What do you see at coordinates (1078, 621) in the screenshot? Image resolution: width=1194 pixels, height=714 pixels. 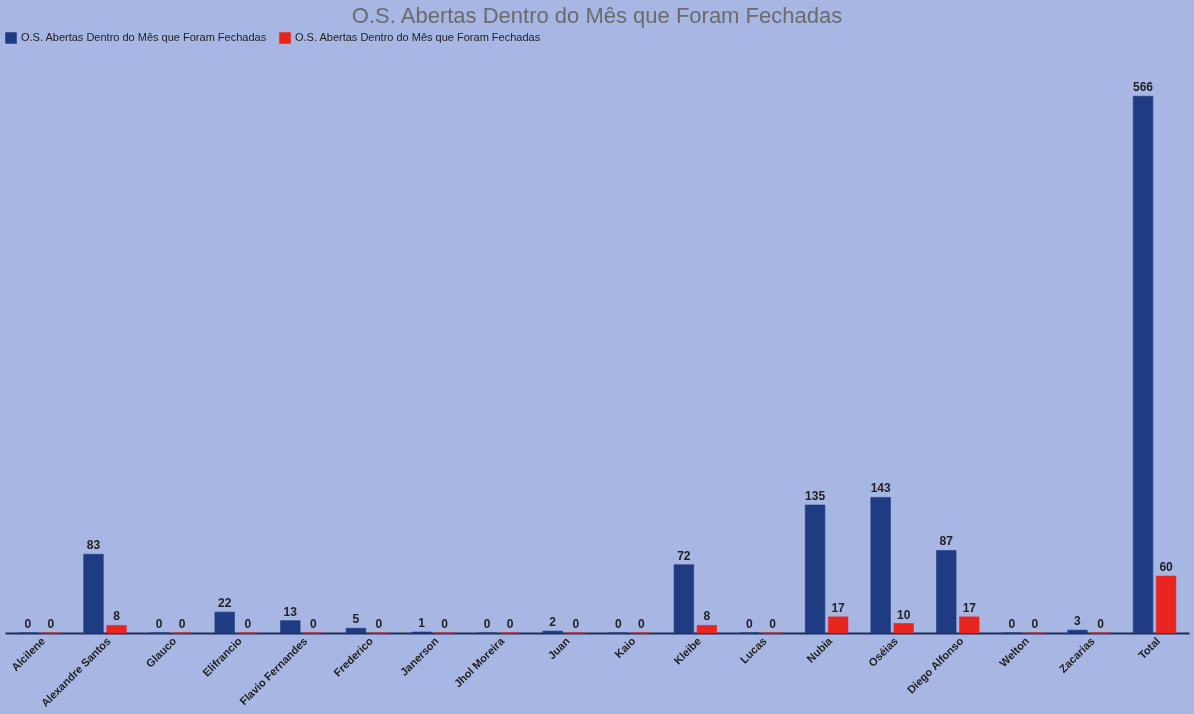 I see `data-label: 3` at bounding box center [1078, 621].